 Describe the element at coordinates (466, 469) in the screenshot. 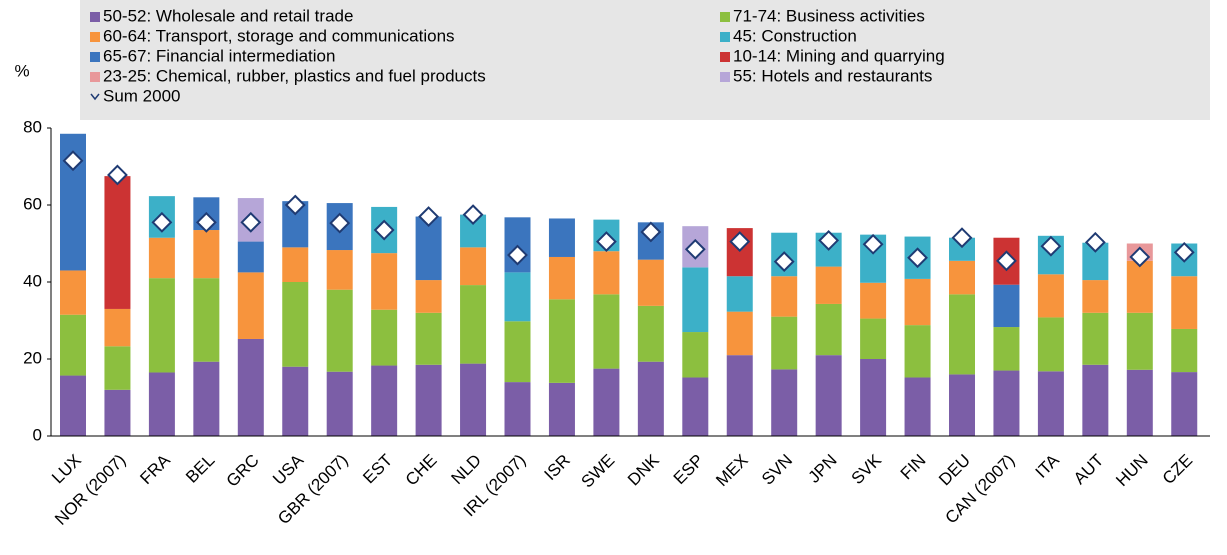

I see `x-tick-label: NLD` at that location.